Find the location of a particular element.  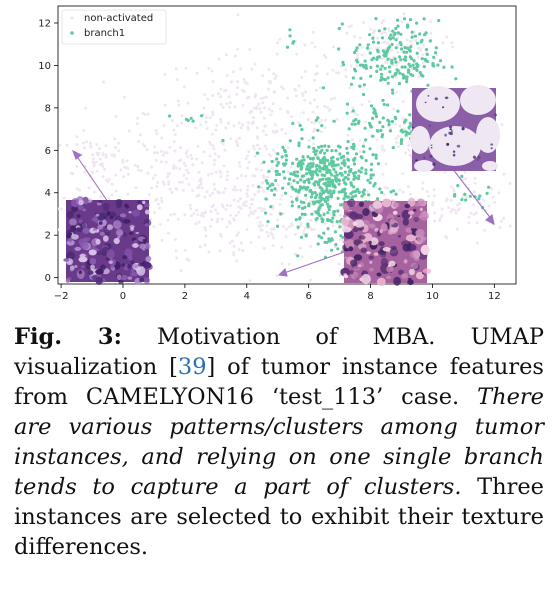

caption-citation-link: 39 is located at coordinates (192, 367).